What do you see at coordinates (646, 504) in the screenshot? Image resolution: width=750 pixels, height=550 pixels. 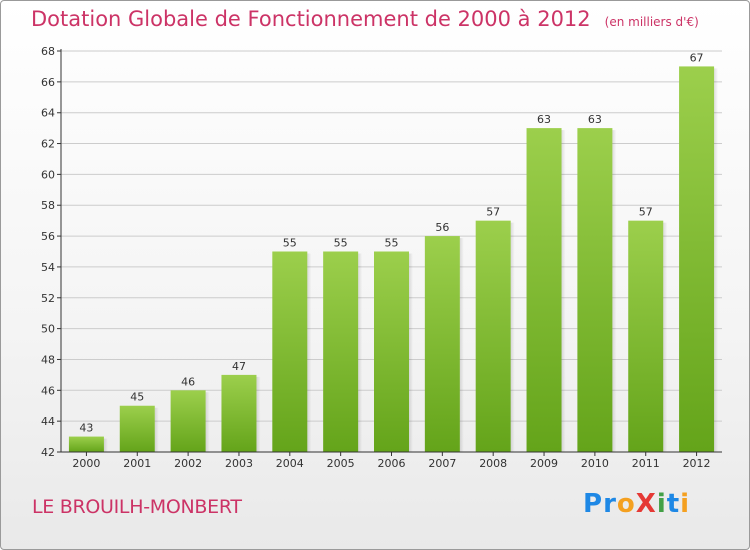 I see `logo-letter: X` at bounding box center [646, 504].